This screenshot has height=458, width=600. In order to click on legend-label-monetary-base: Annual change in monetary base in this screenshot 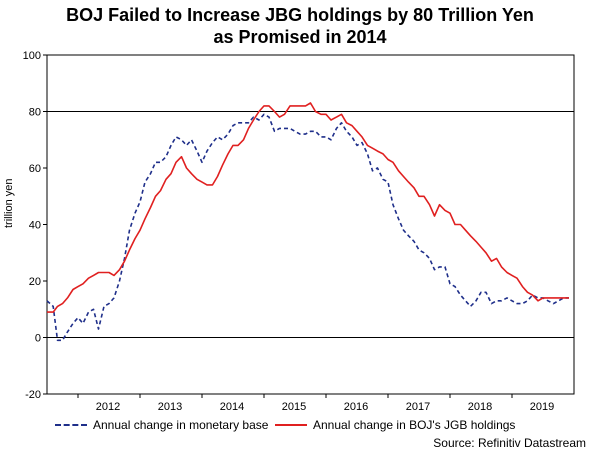, I will do `click(181, 425)`.